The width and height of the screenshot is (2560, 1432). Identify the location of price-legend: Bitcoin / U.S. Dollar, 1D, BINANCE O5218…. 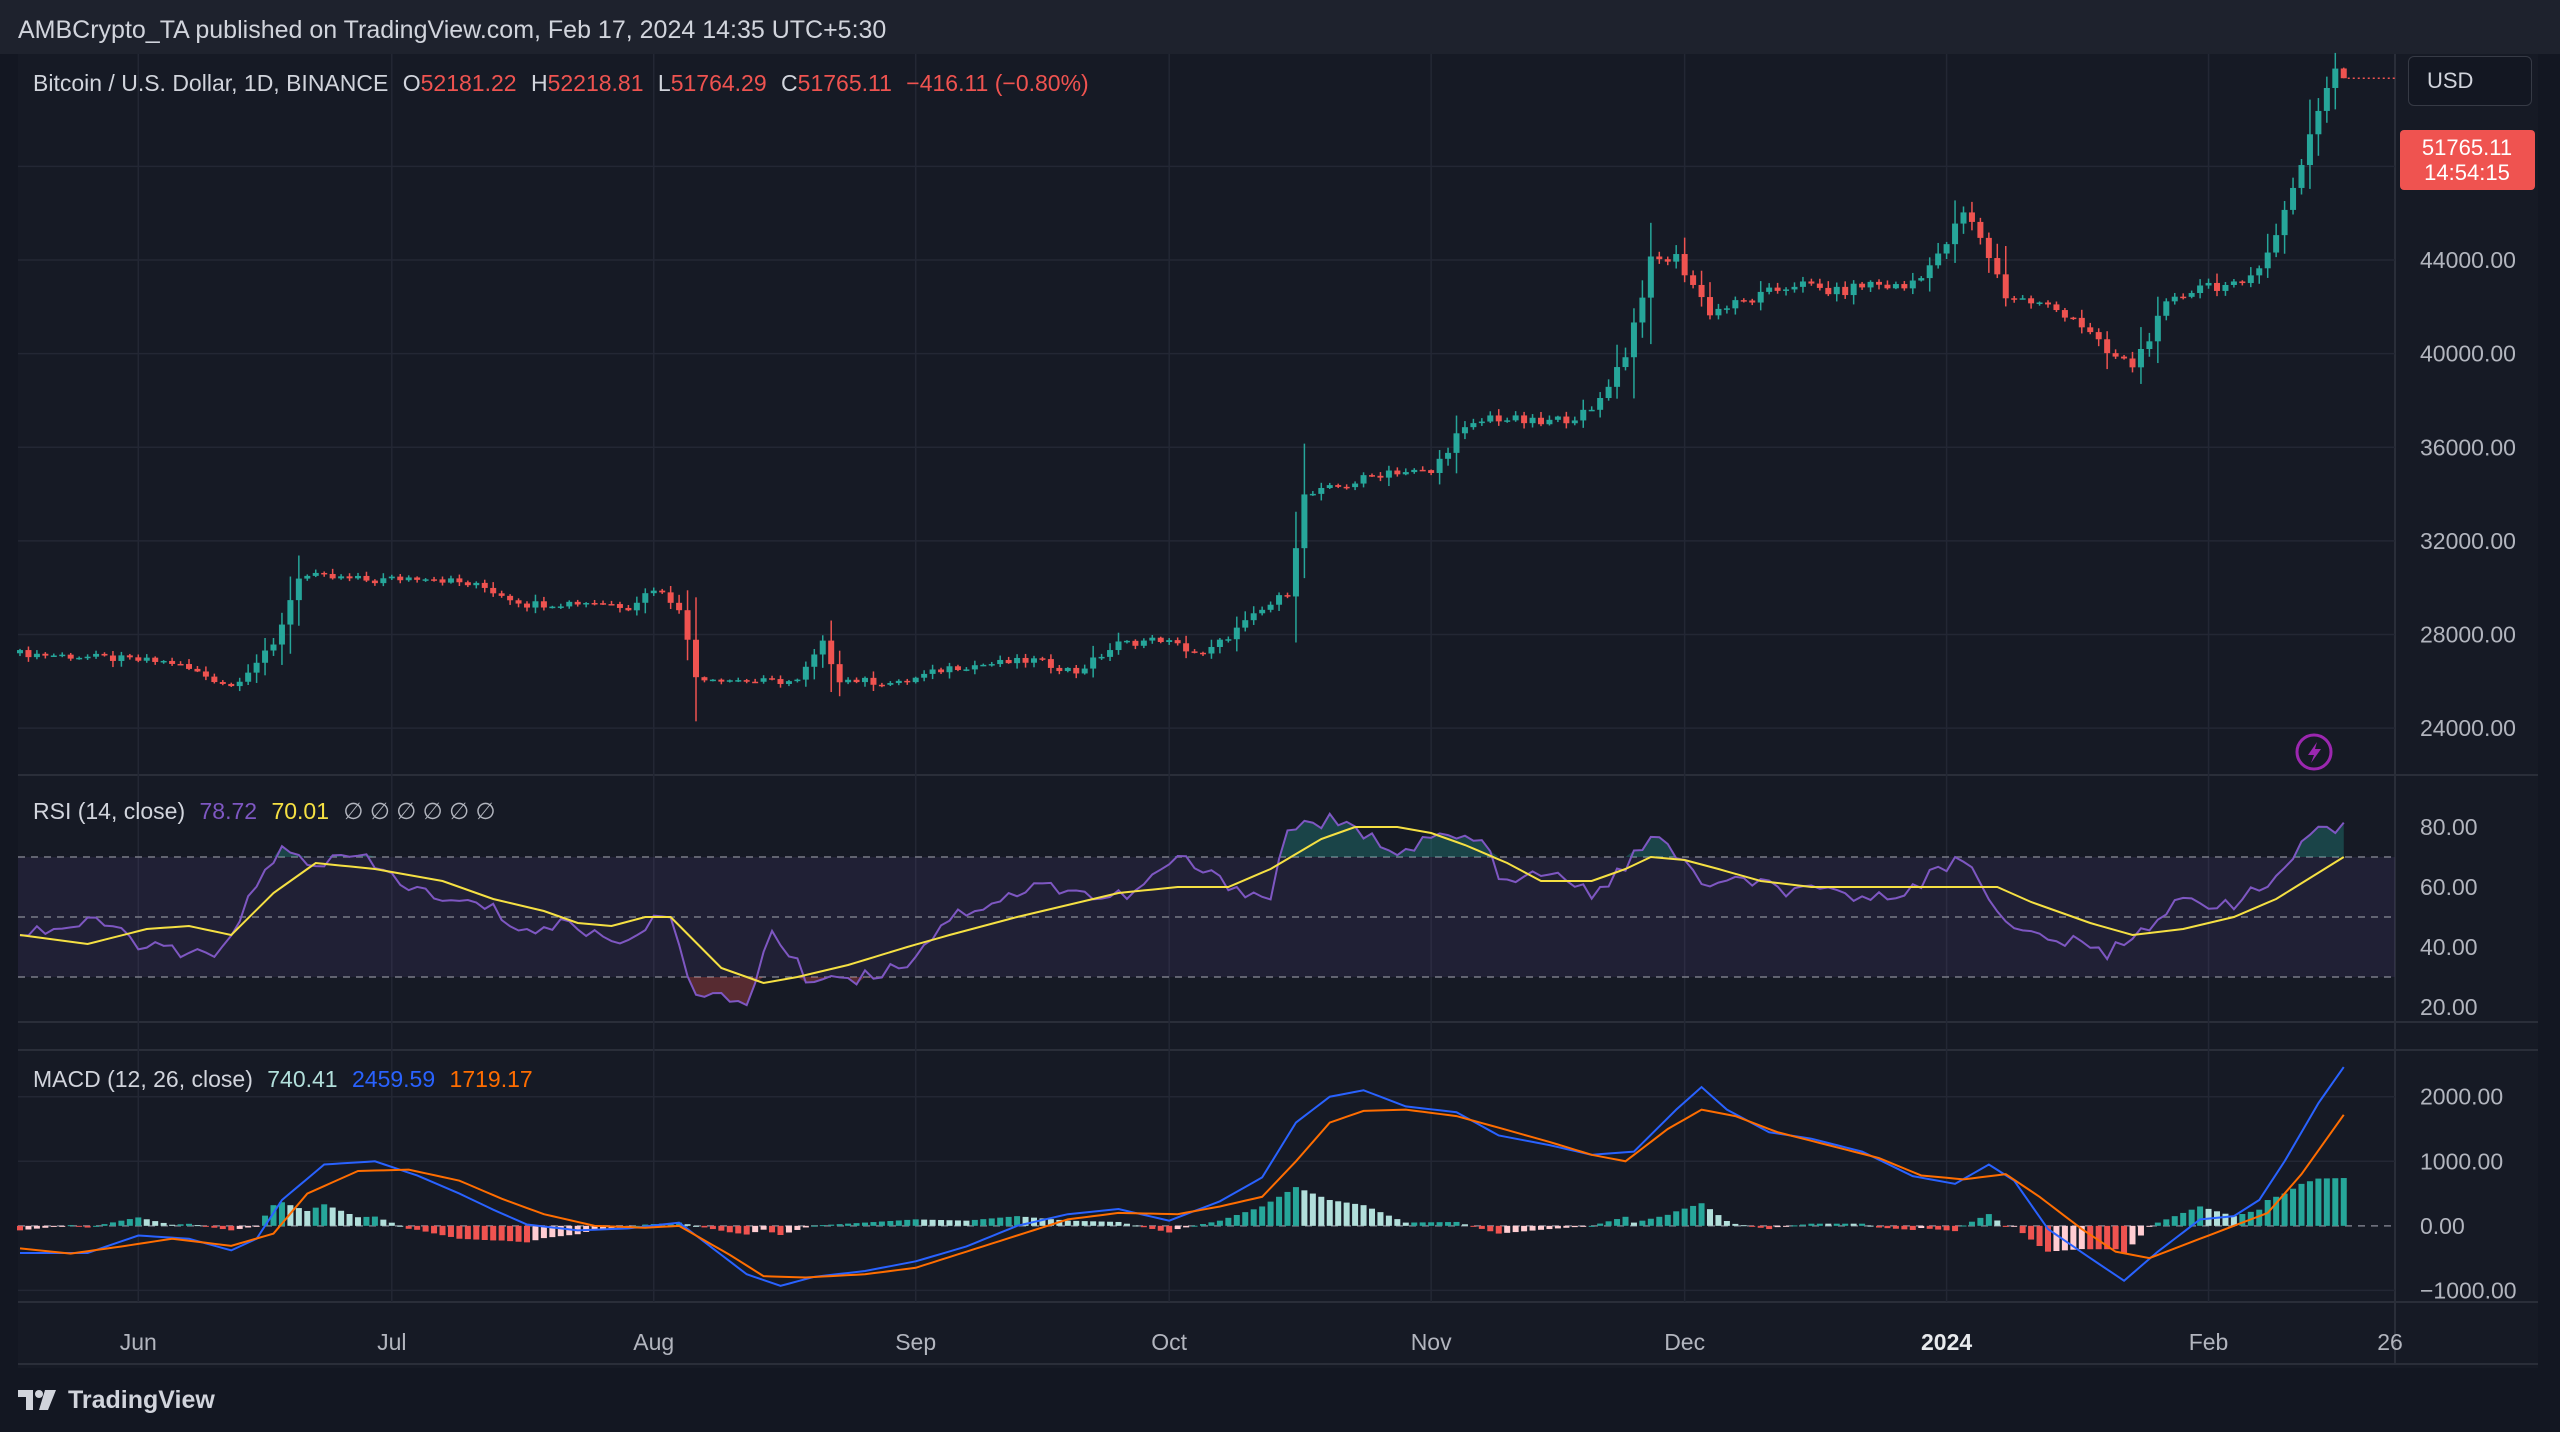
(565, 83).